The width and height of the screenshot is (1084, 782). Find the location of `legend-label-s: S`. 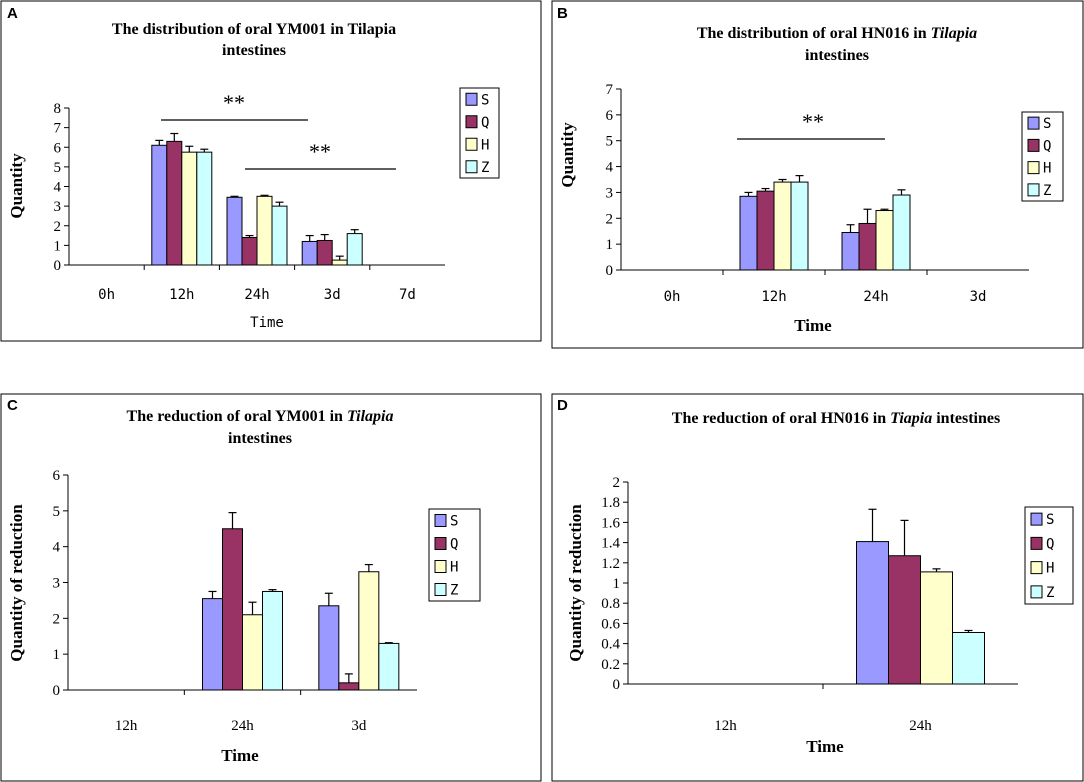

legend-label-s: S is located at coordinates (1047, 124).